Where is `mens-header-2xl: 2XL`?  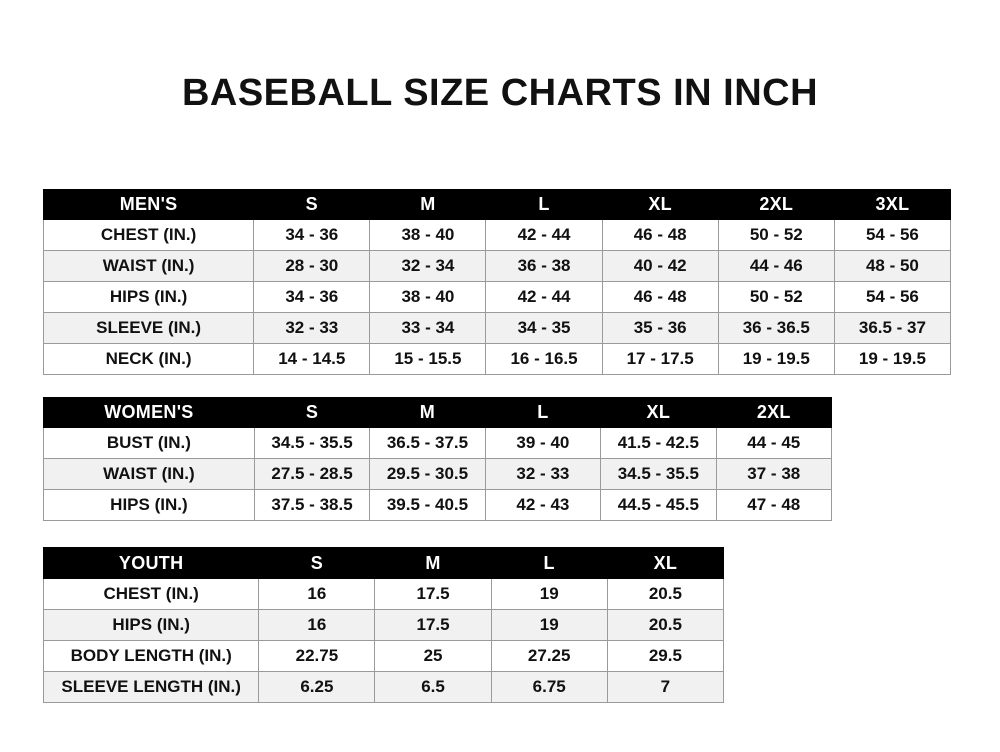 mens-header-2xl: 2XL is located at coordinates (776, 204).